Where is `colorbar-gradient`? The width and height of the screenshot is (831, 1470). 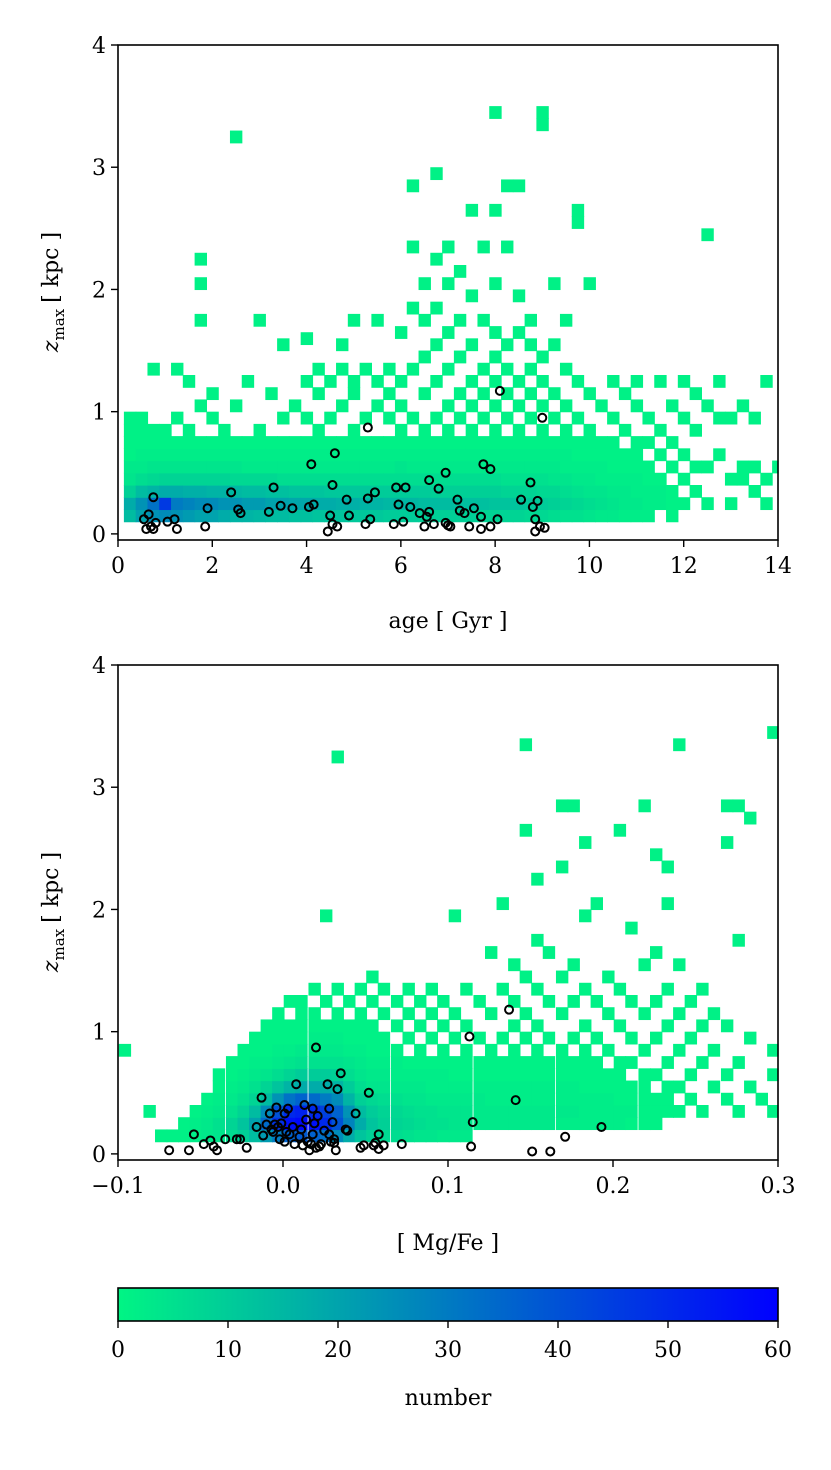
colorbar-gradient is located at coordinates (448, 1304).